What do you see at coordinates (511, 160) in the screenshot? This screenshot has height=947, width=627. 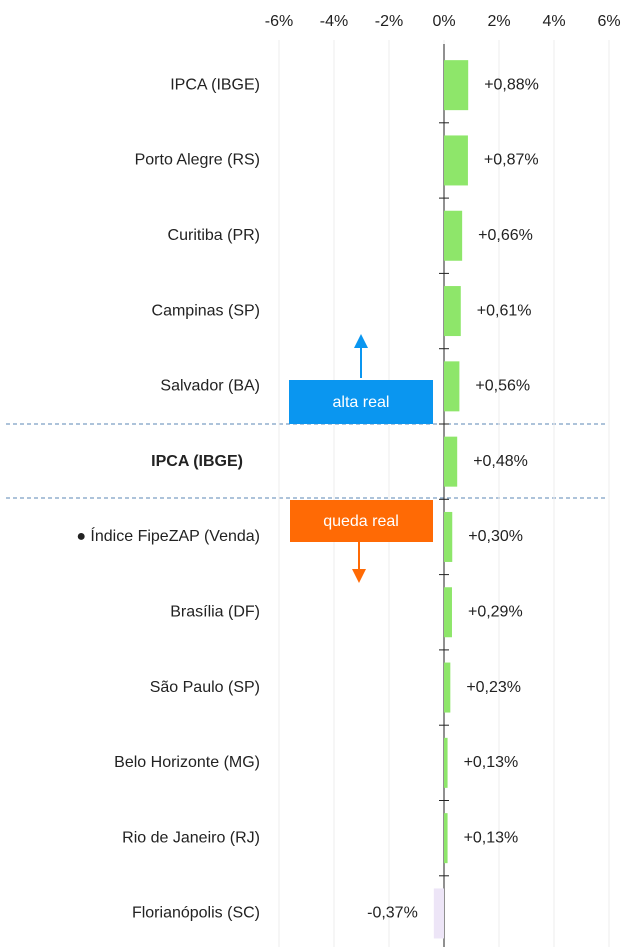 I see `value-label: +0,87%` at bounding box center [511, 160].